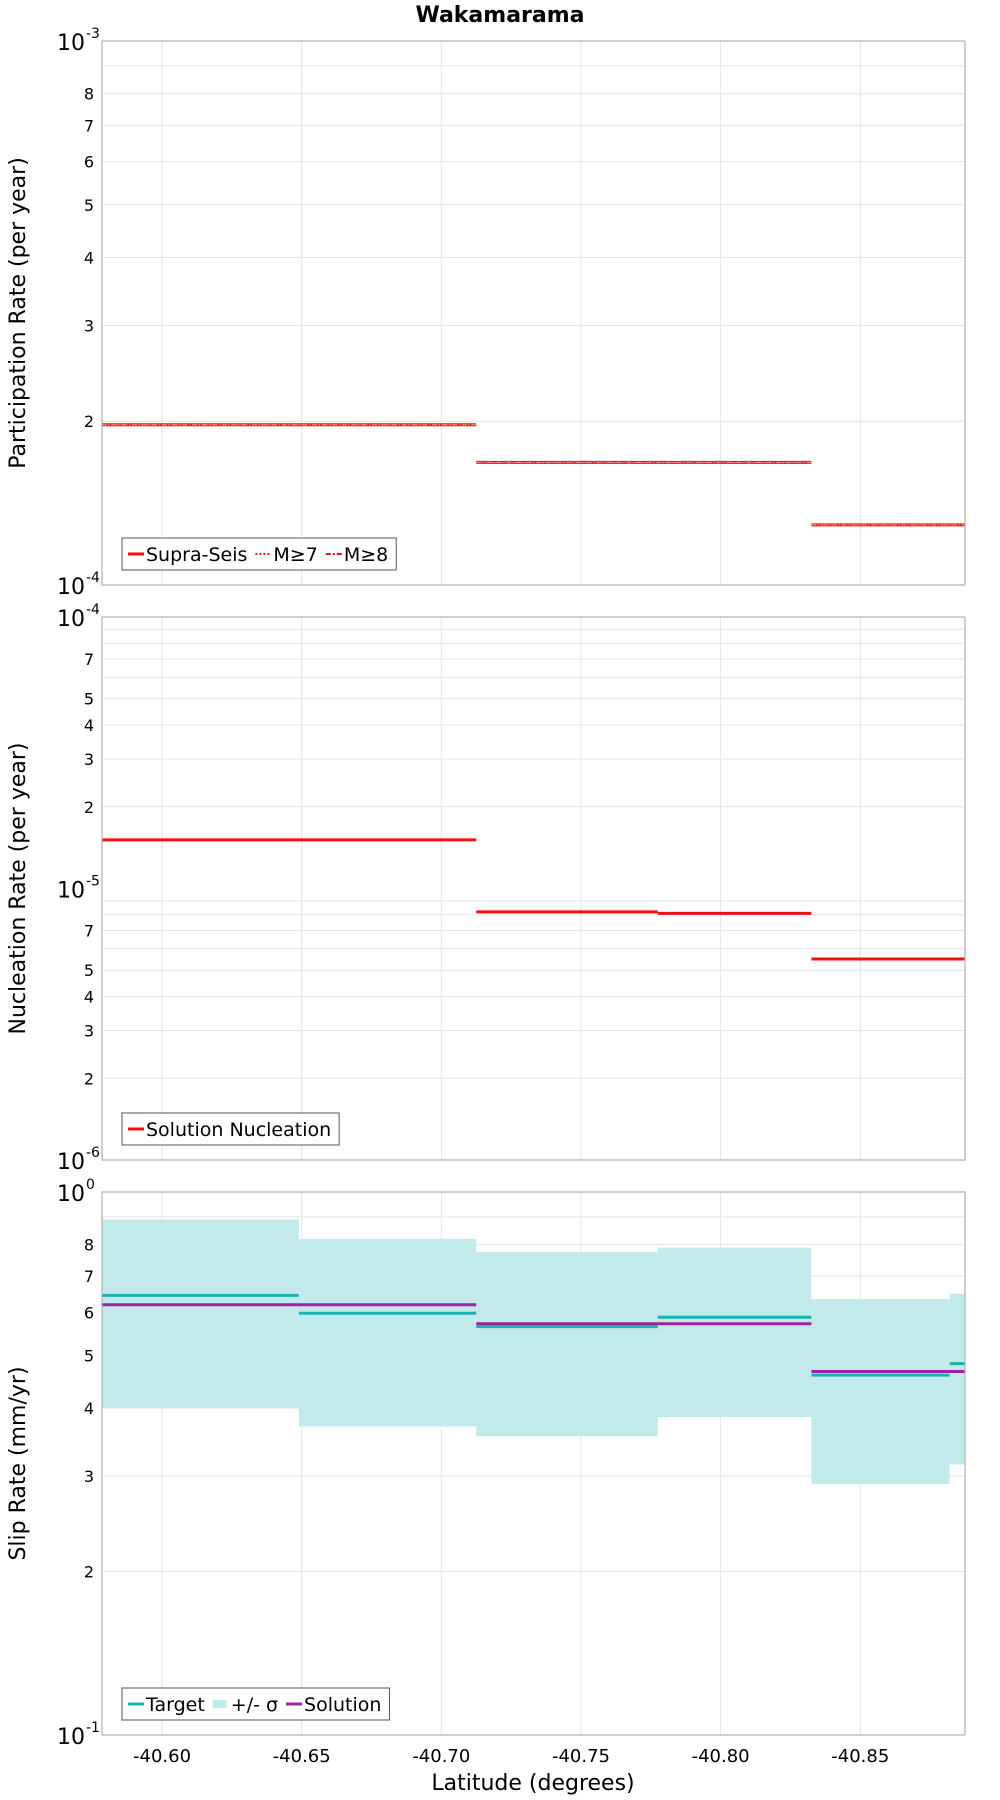 The height and width of the screenshot is (1800, 1000). Describe the element at coordinates (366, 555) in the screenshot. I see `legend-label: M≥8` at that location.